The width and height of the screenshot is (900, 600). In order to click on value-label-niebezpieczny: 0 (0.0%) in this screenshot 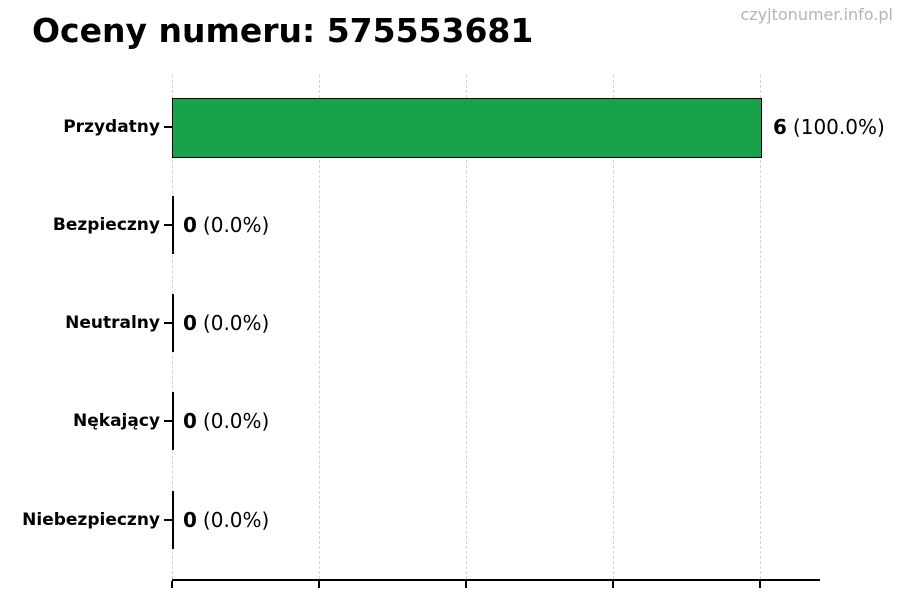, I will do `click(226, 520)`.